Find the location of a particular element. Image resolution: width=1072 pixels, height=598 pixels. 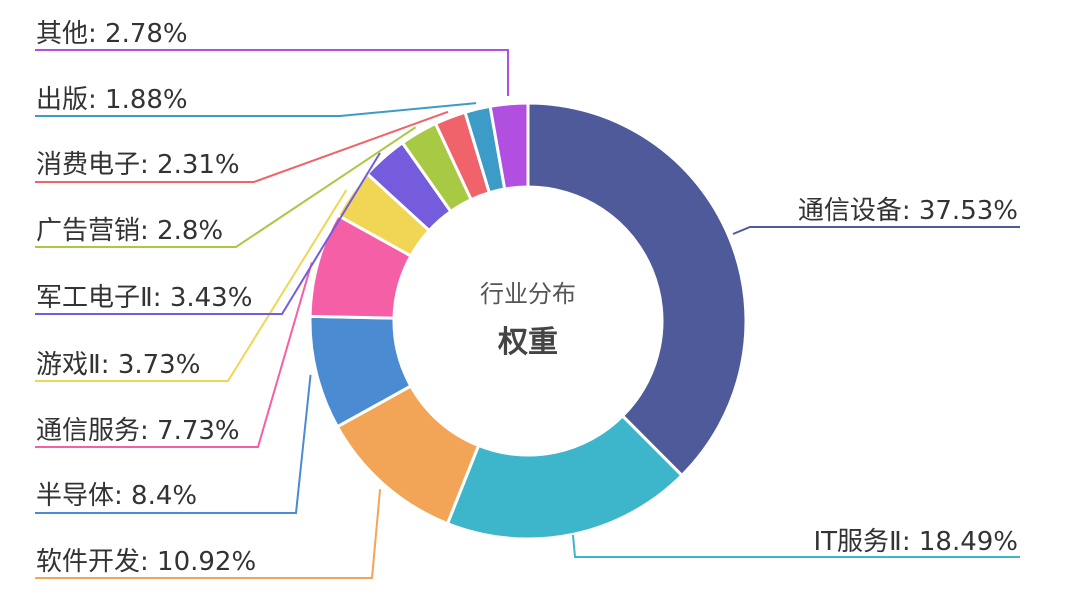

slice-label-7: 广告营销: 2.8% is located at coordinates (129, 231).